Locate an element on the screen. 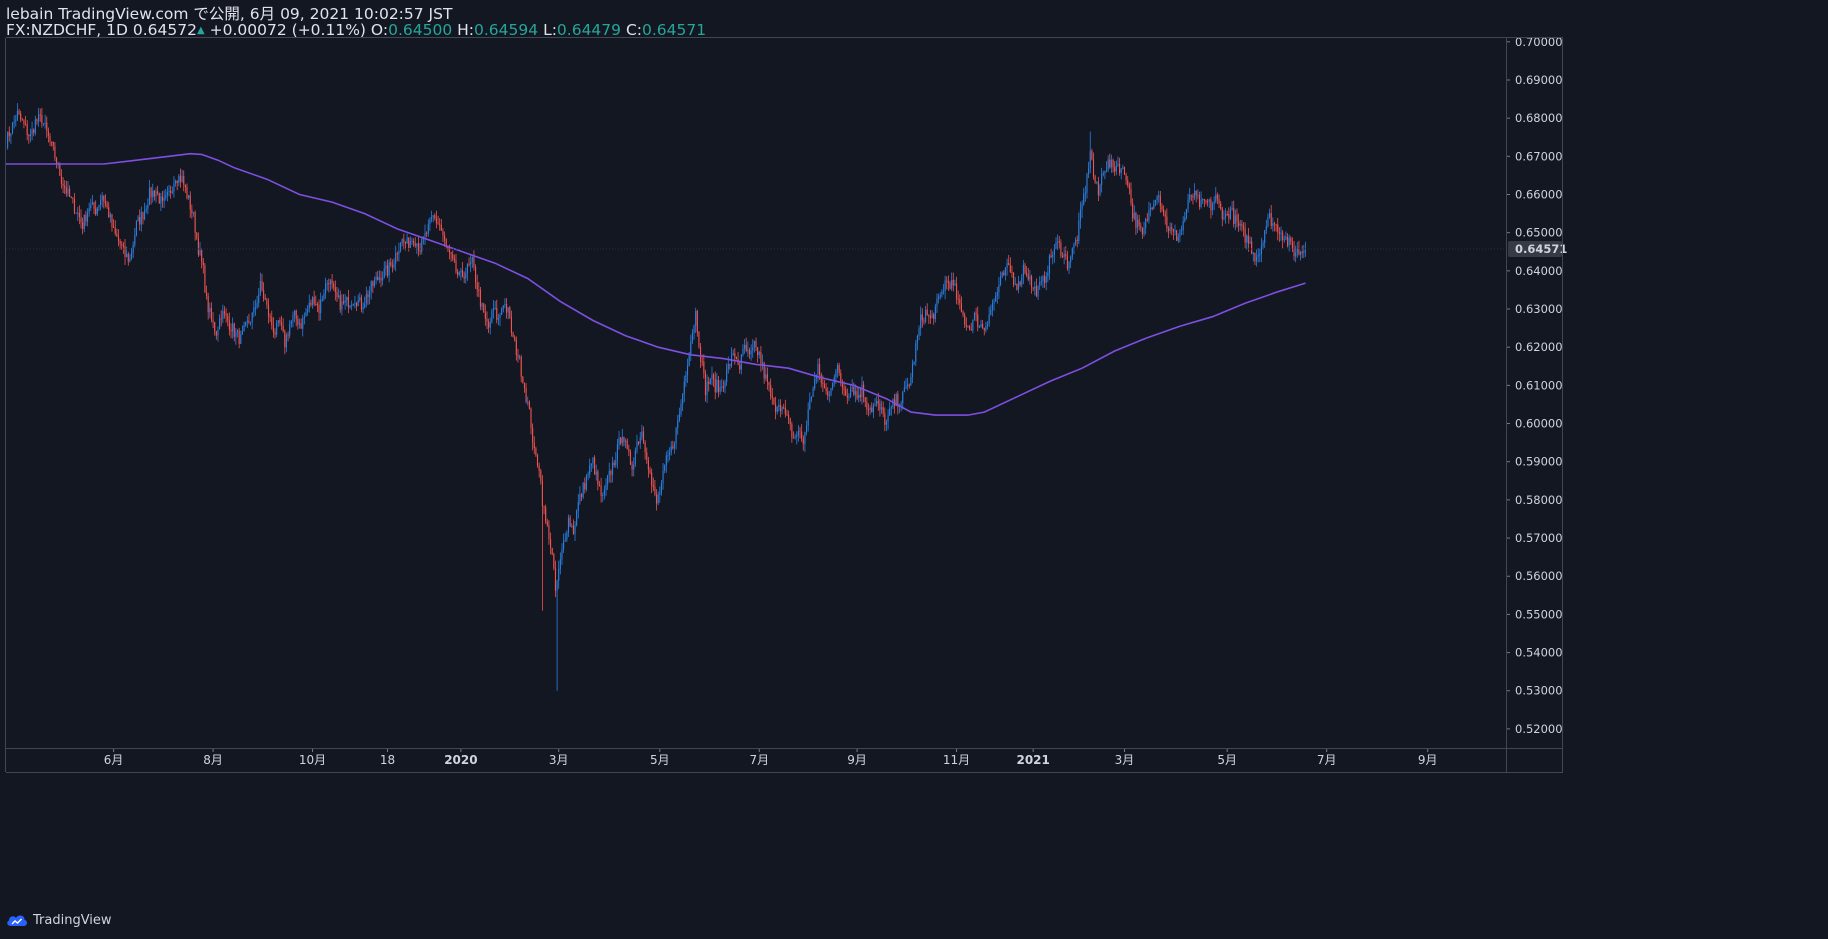 This screenshot has width=1828, height=939. price-tick-label: 0.62000 is located at coordinates (1539, 347).